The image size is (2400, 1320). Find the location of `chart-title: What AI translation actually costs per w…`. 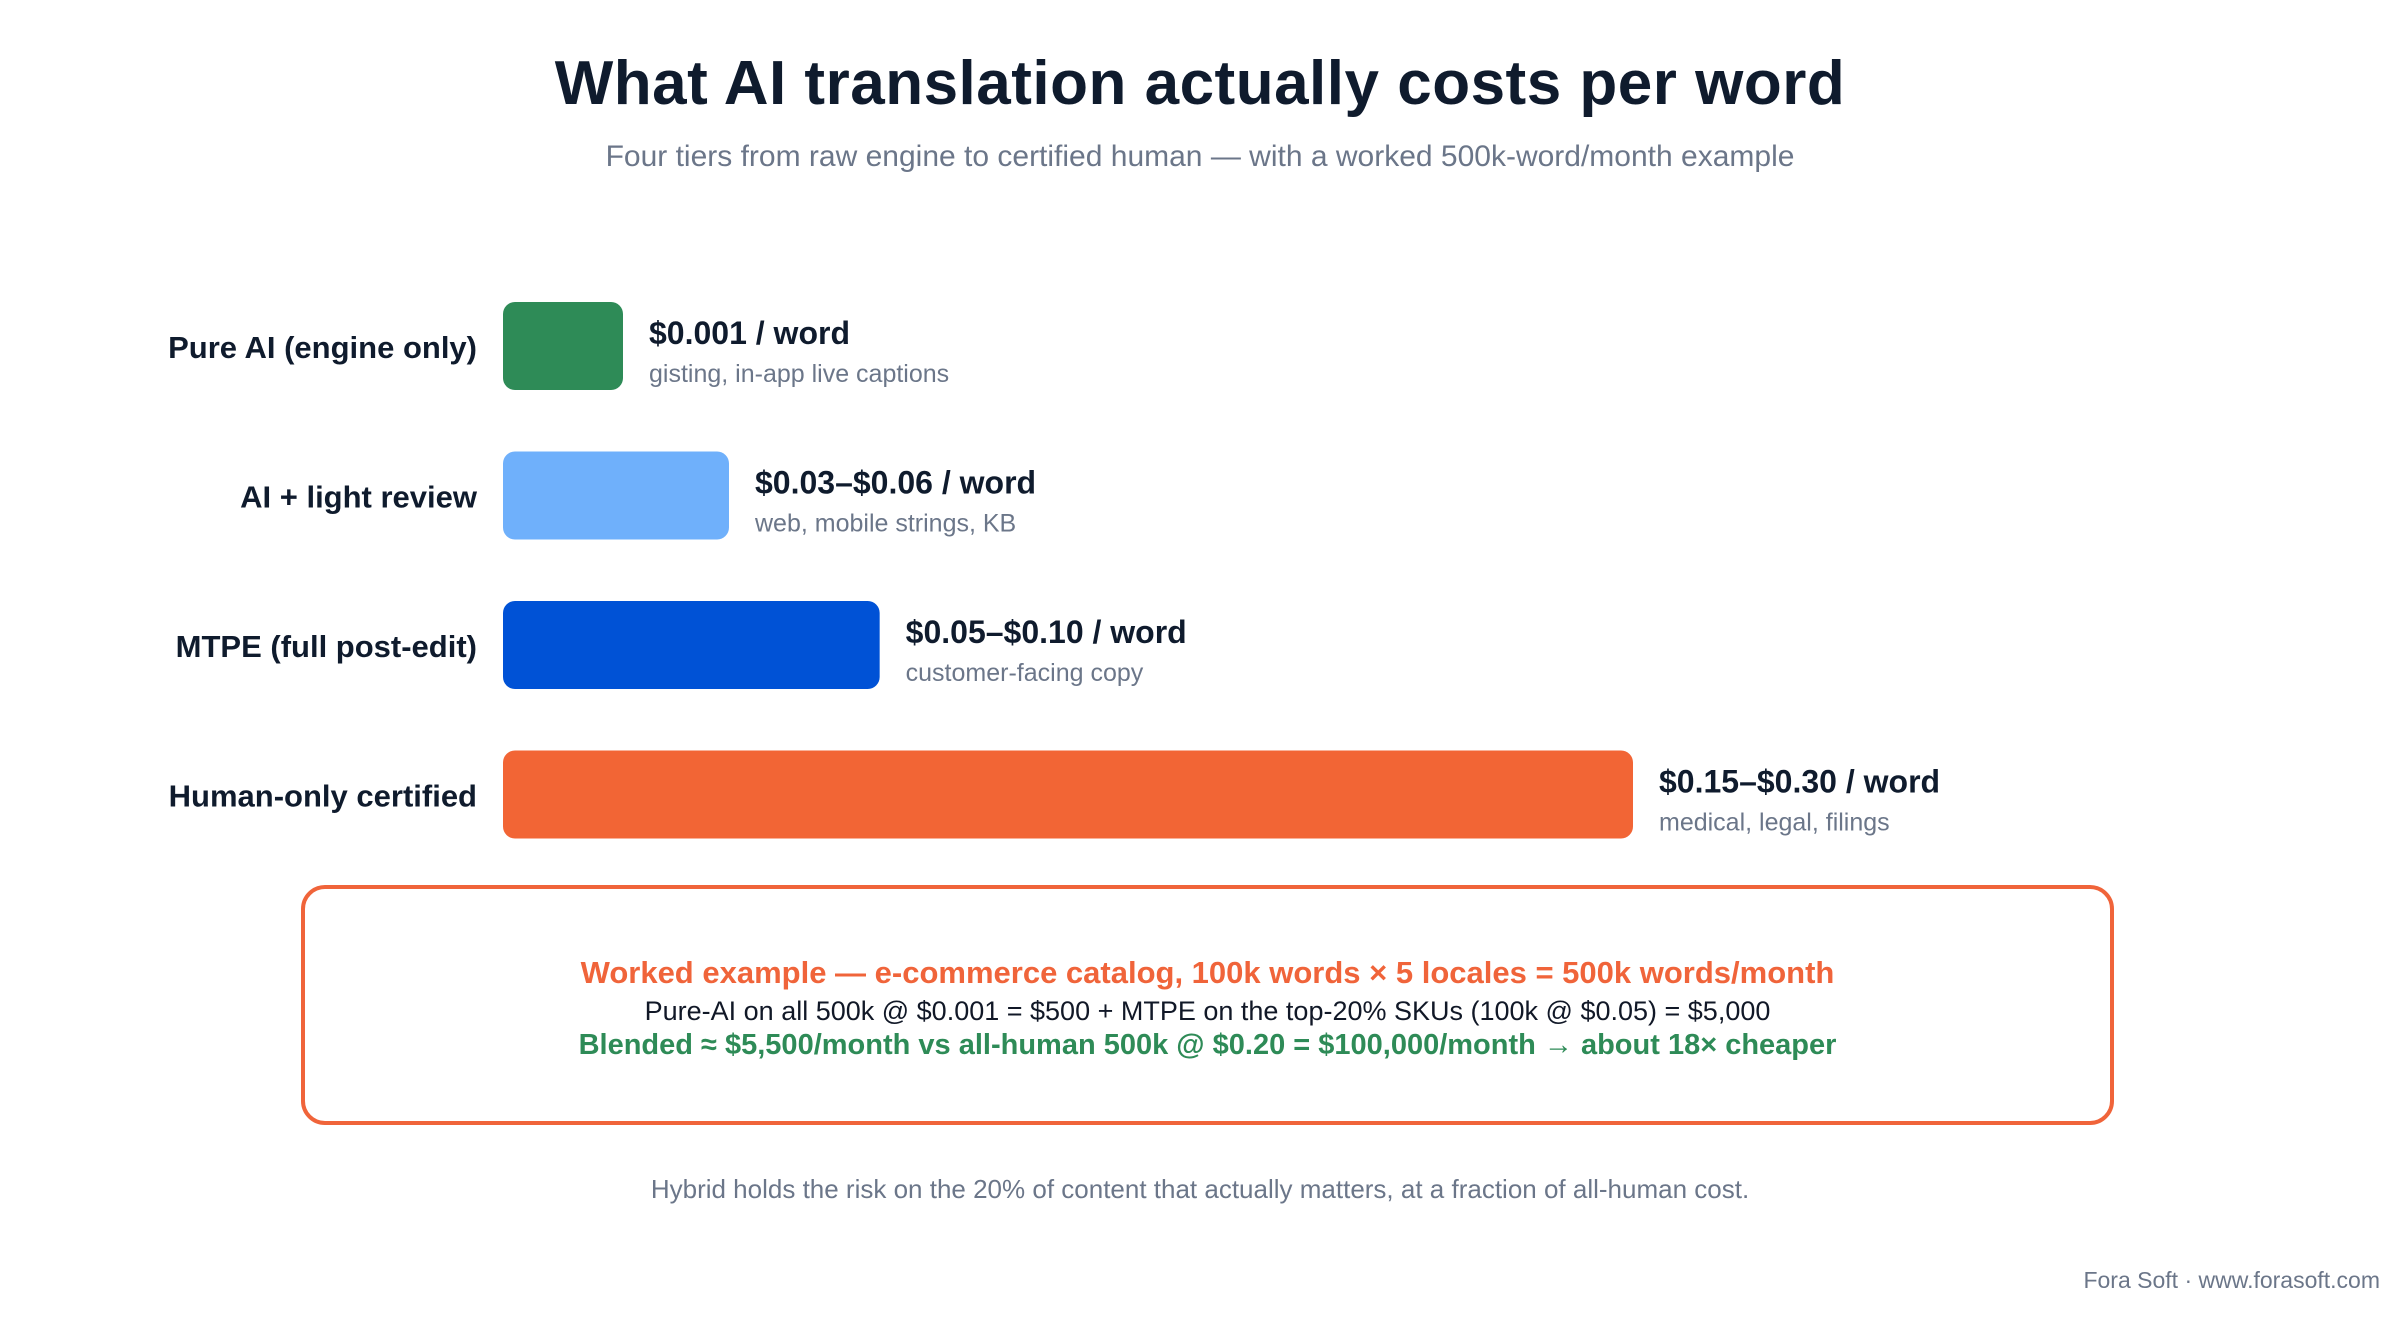

chart-title: What AI translation actually costs per w… is located at coordinates (1200, 83).